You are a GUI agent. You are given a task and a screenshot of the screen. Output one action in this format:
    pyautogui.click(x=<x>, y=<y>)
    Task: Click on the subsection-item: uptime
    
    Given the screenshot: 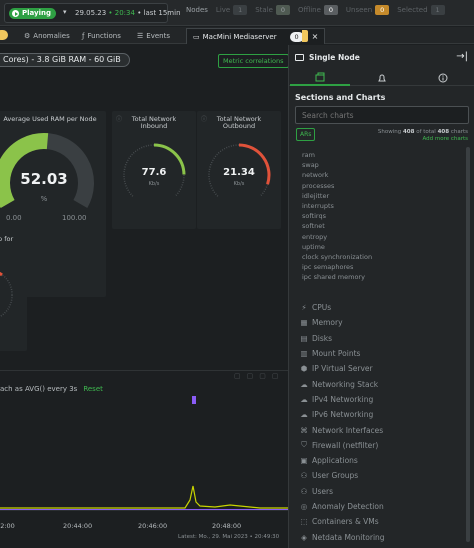 What is the action you would take?
    pyautogui.click(x=313, y=246)
    